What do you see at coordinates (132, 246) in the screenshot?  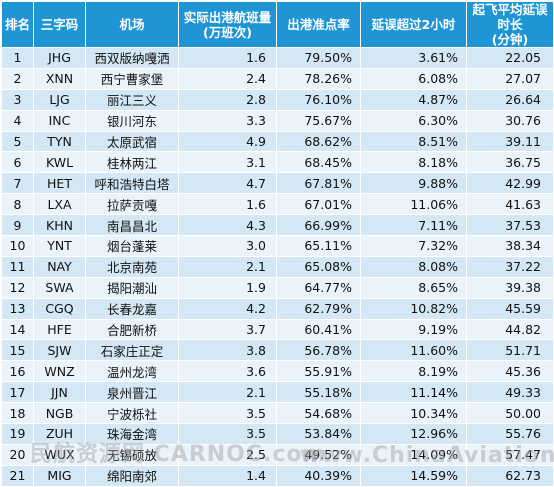 I see `cell-airport: 烟台蓬莱` at bounding box center [132, 246].